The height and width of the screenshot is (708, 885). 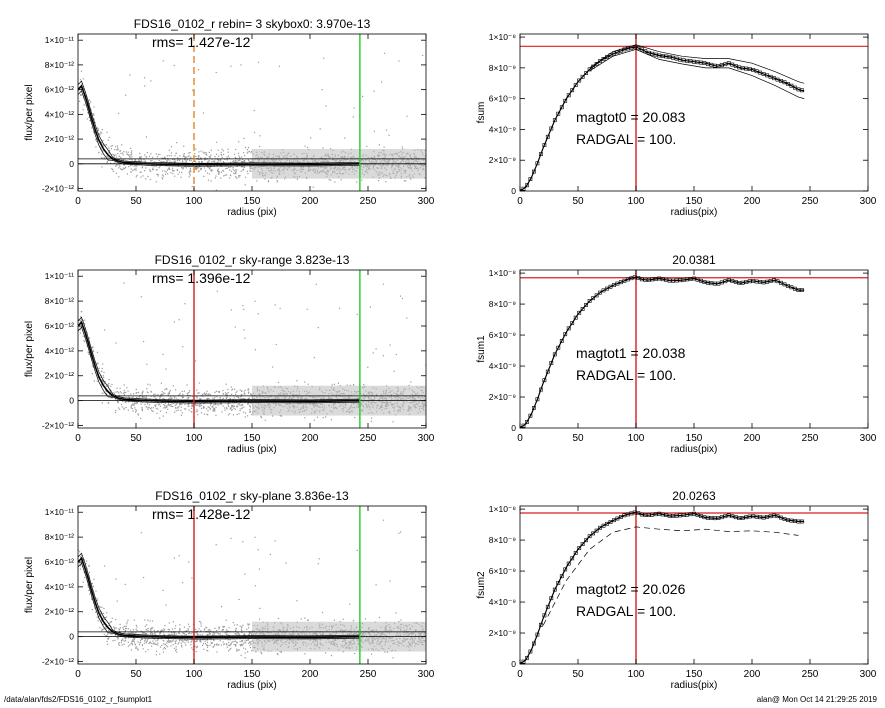 What do you see at coordinates (662, 118) in the screenshot?
I see `cumulative-flux-line` at bounding box center [662, 118].